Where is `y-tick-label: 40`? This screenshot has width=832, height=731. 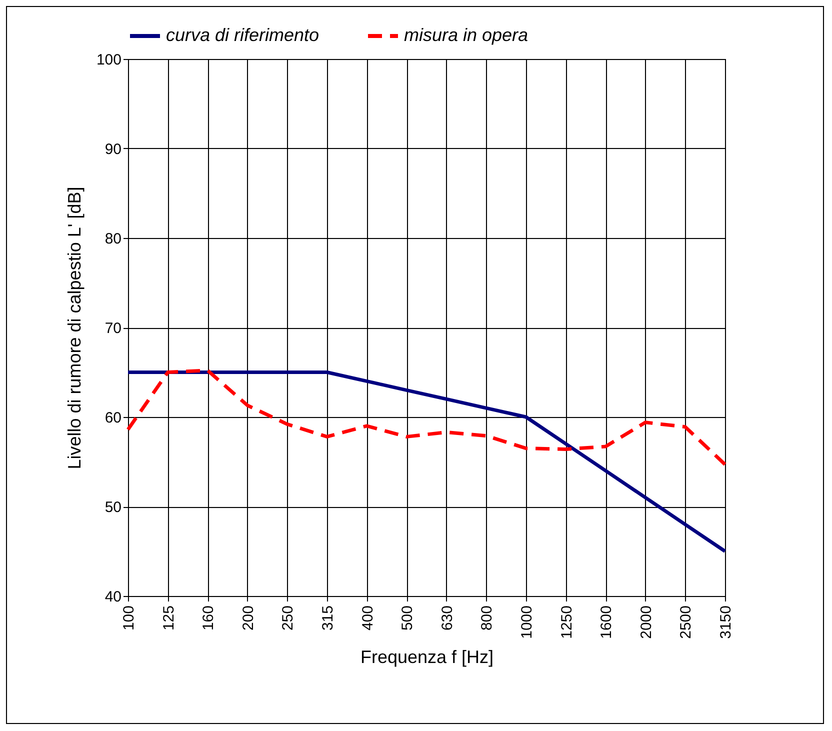 y-tick-label: 40 is located at coordinates (113, 597).